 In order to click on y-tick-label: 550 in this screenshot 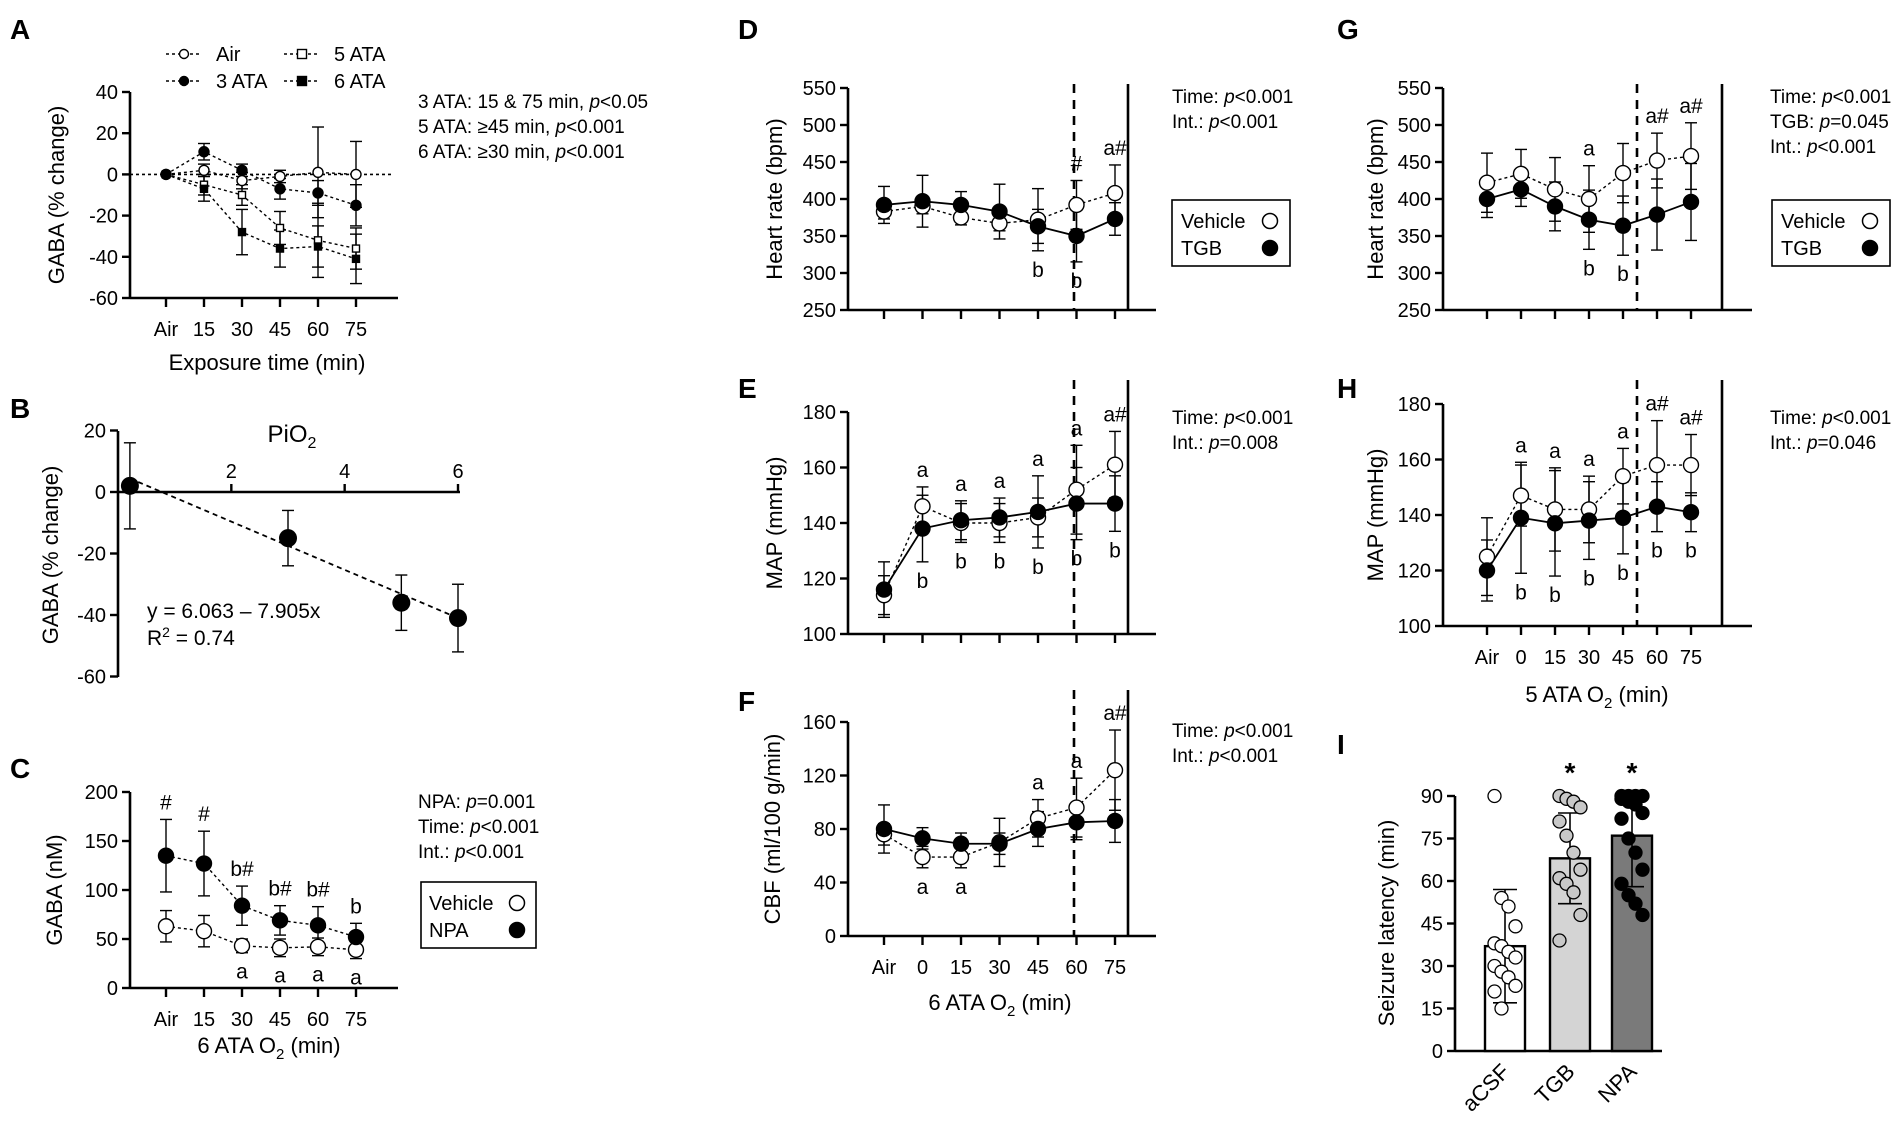, I will do `click(1414, 89)`.